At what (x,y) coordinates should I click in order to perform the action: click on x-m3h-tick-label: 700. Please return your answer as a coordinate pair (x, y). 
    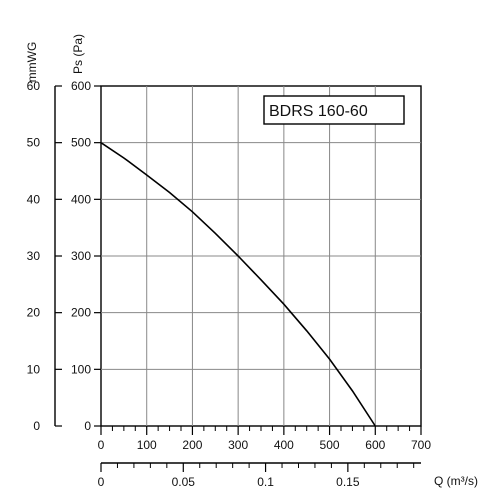
    Looking at the image, I should click on (421, 445).